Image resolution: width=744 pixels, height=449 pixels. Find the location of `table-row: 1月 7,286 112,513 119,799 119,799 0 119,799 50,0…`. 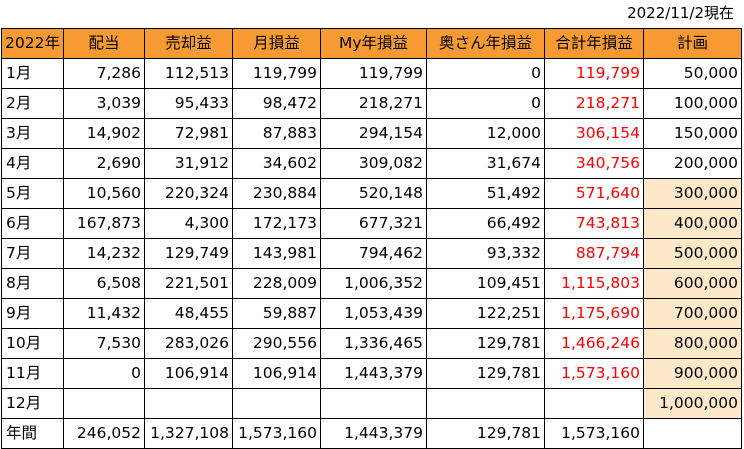

table-row: 1月 7,286 112,513 119,799 119,799 0 119,799 50,0… is located at coordinates (371, 73).